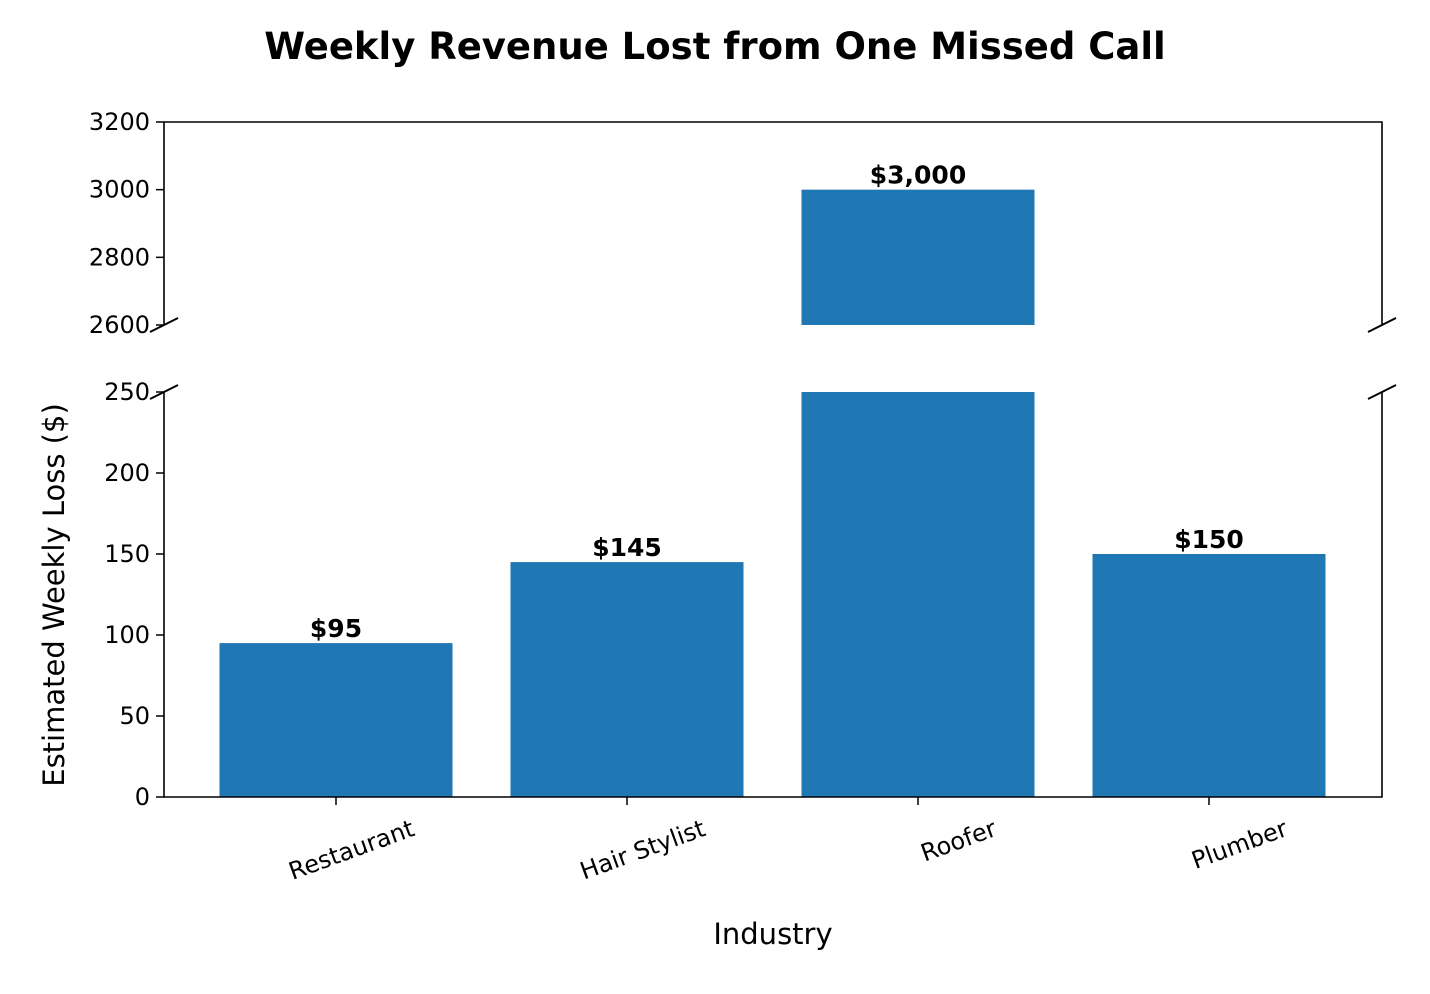 This screenshot has height=994, width=1430. I want to click on upper-y-tick-label: 3200, so click(119, 122).